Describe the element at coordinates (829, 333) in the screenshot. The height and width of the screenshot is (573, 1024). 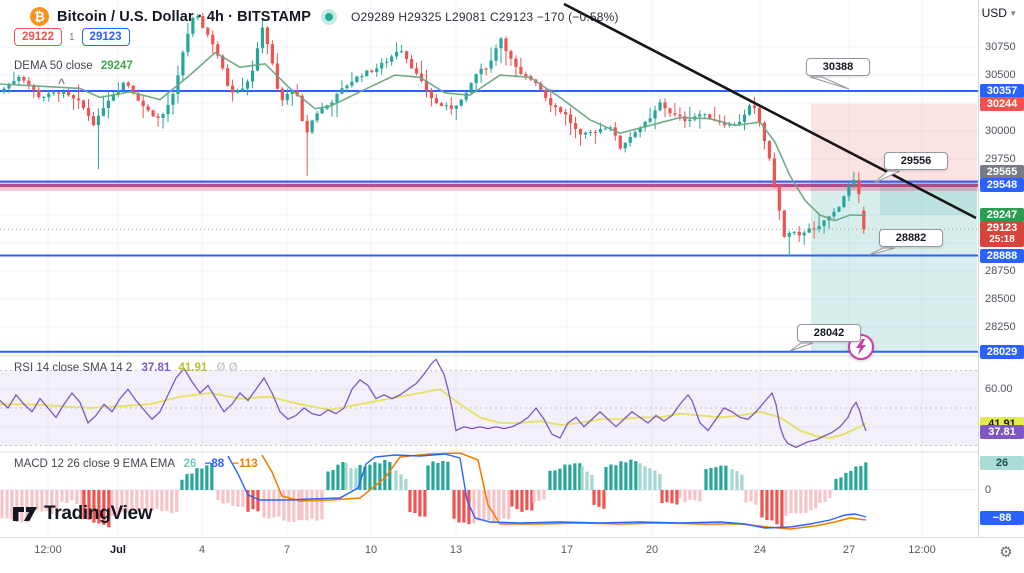
I see `price-callout: 28042` at that location.